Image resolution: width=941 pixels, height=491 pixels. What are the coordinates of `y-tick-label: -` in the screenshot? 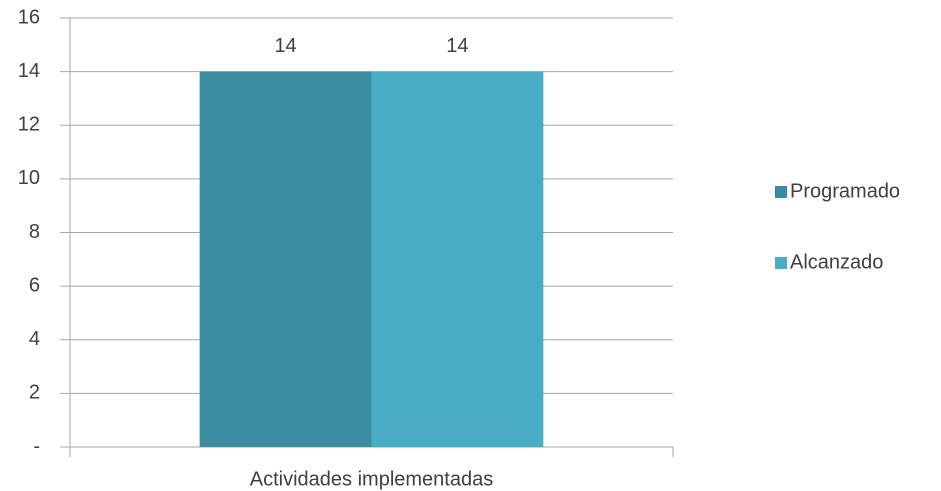 It's located at (36, 446).